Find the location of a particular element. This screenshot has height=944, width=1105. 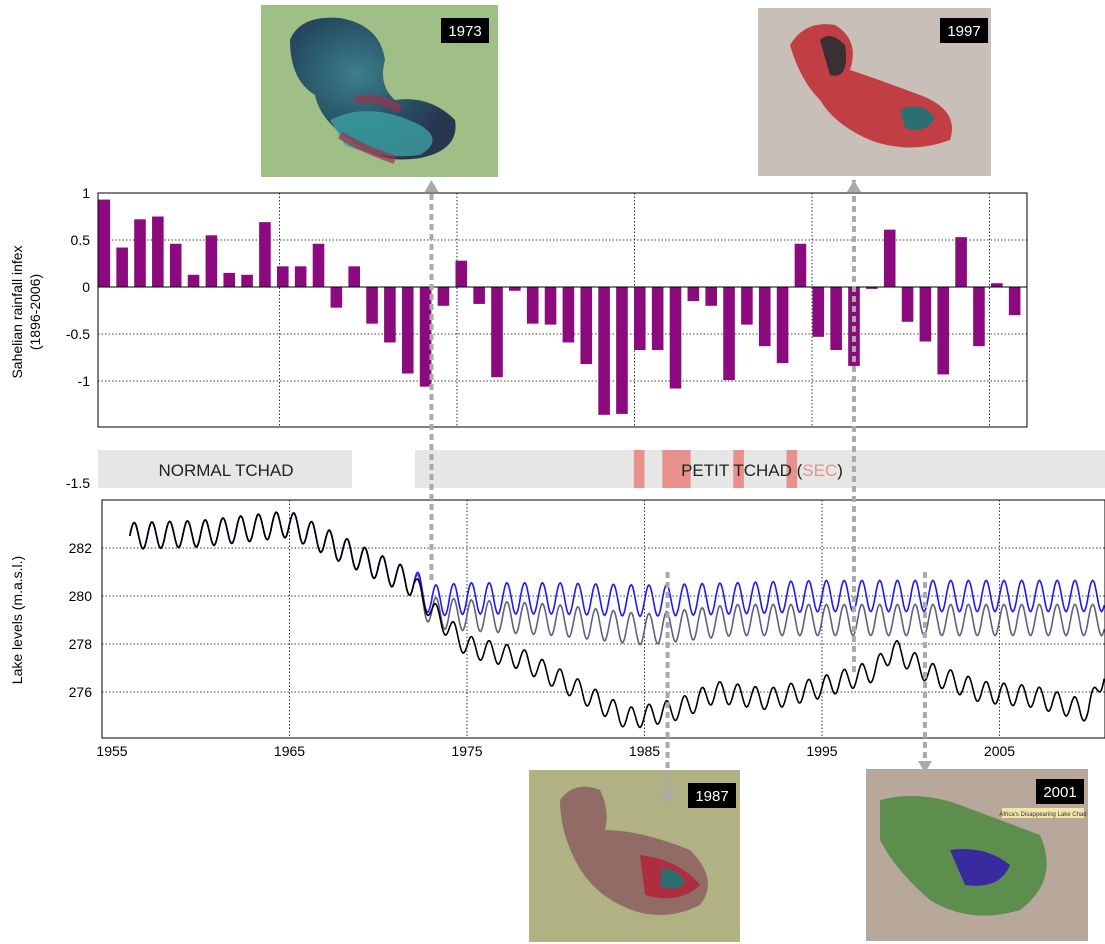

year-tick-label: 1975 is located at coordinates (466, 751).